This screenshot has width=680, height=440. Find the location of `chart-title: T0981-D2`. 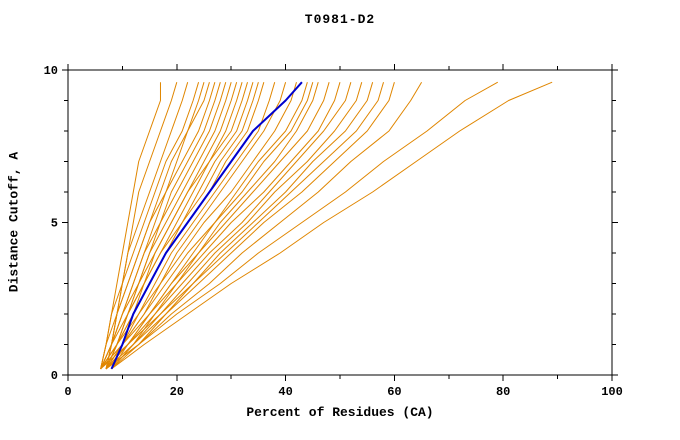

chart-title: T0981-D2 is located at coordinates (340, 19).